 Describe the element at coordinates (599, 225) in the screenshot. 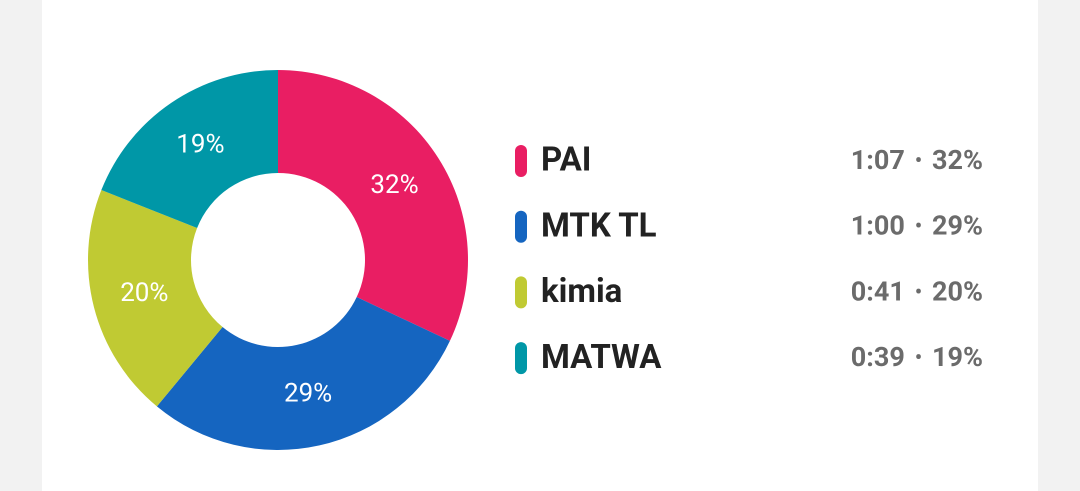

I see `legend-label: MTK TL` at that location.